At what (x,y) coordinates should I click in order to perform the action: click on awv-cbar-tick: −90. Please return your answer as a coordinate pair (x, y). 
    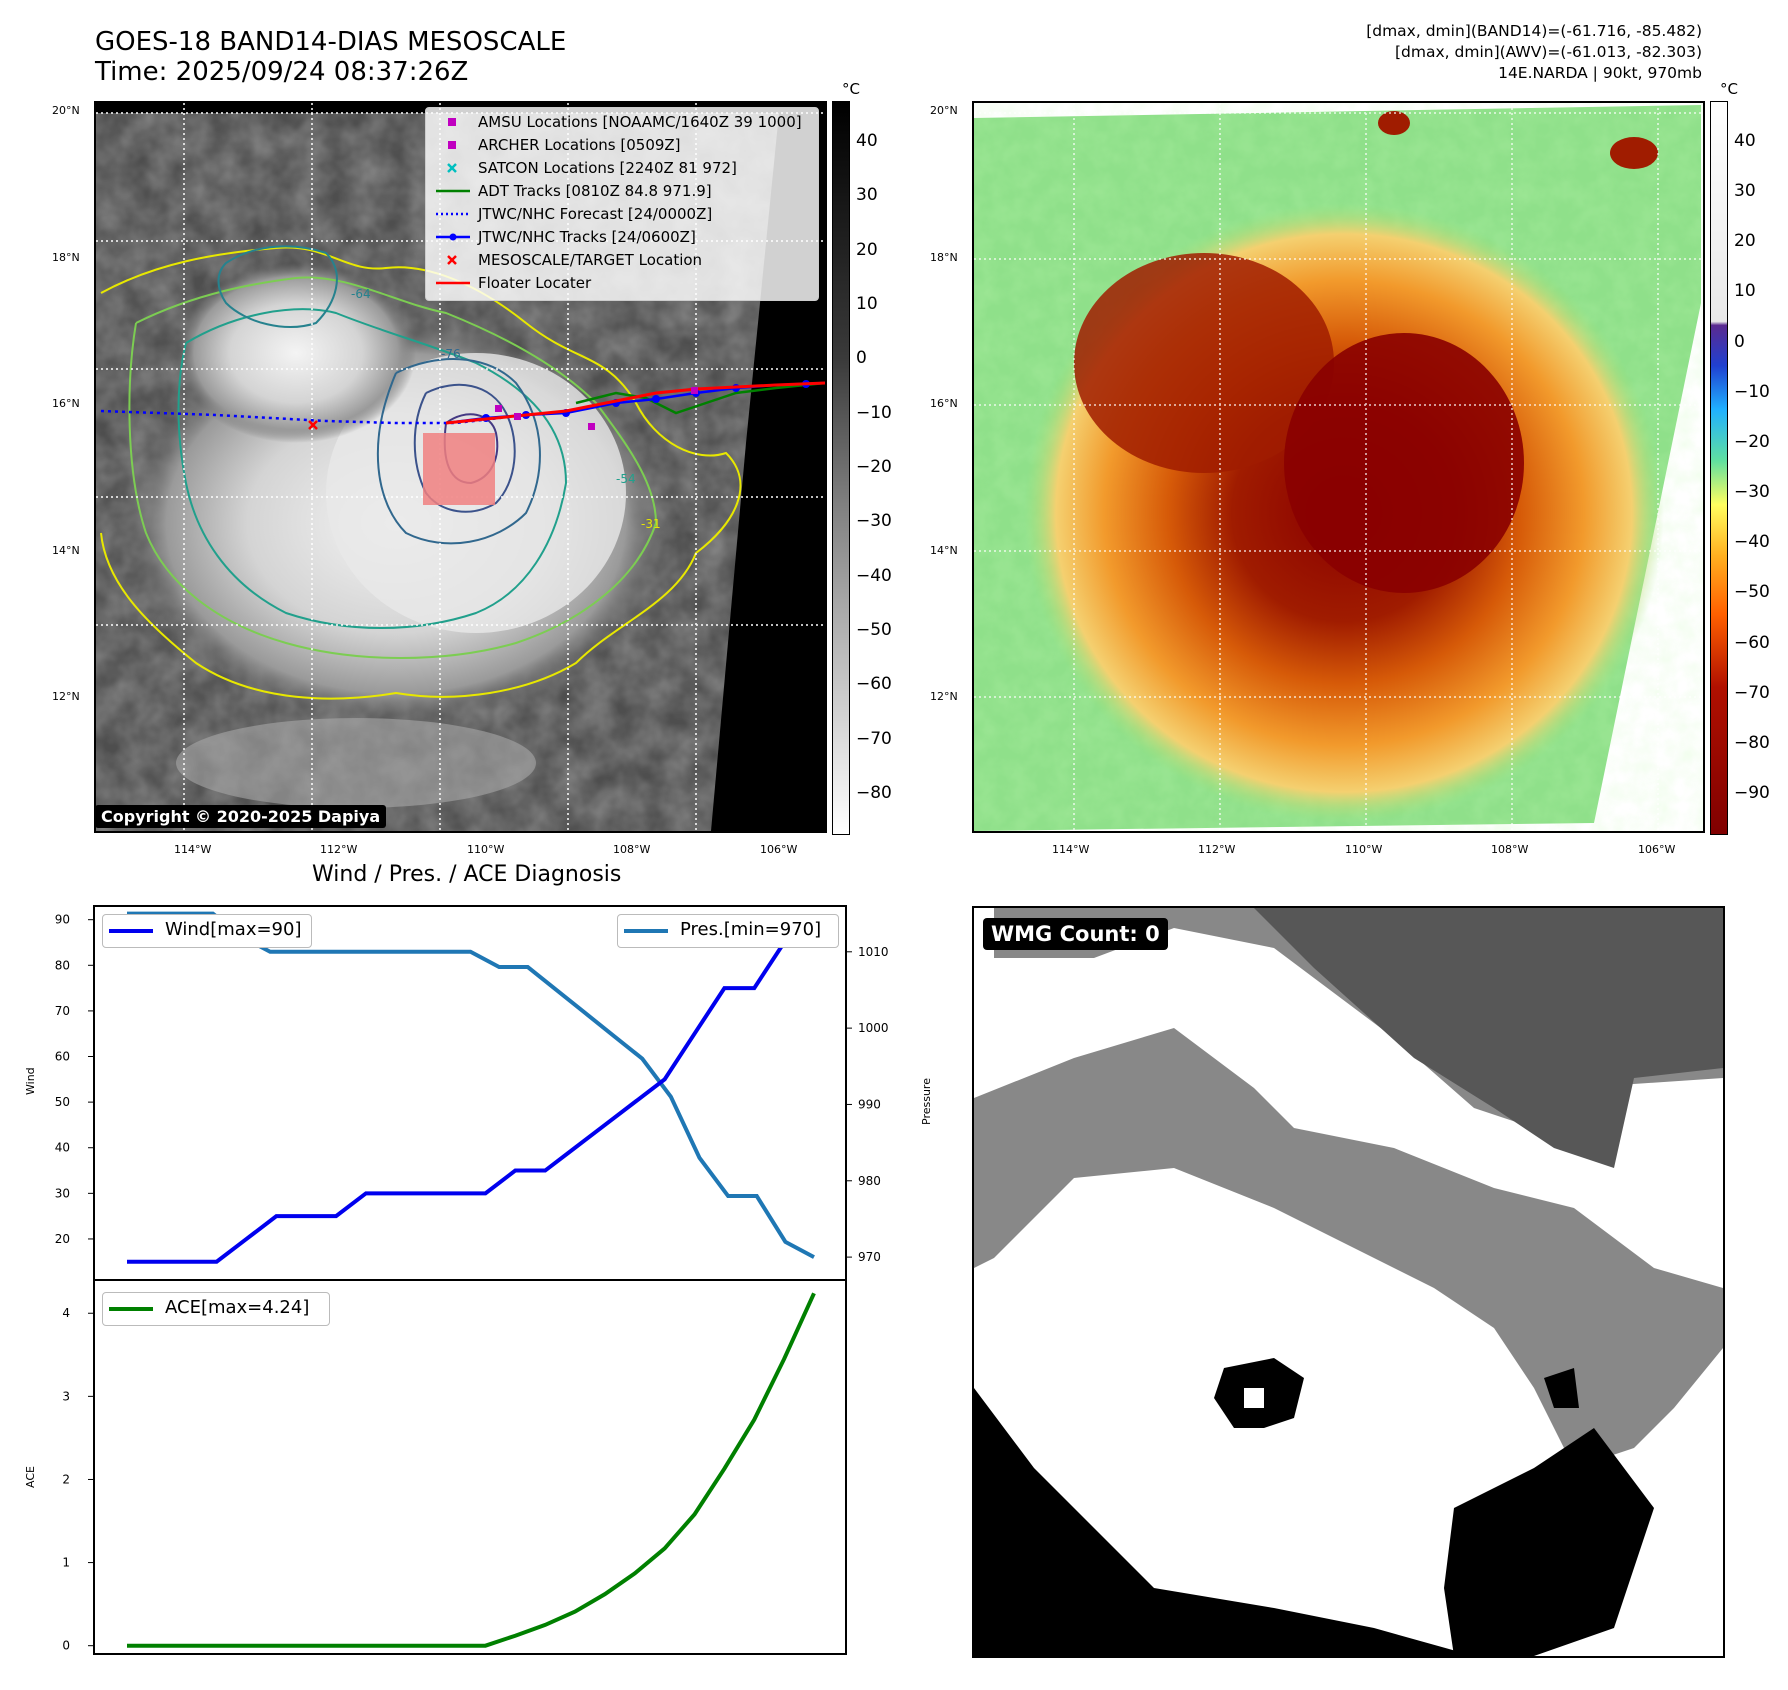
    Looking at the image, I should click on (1752, 793).